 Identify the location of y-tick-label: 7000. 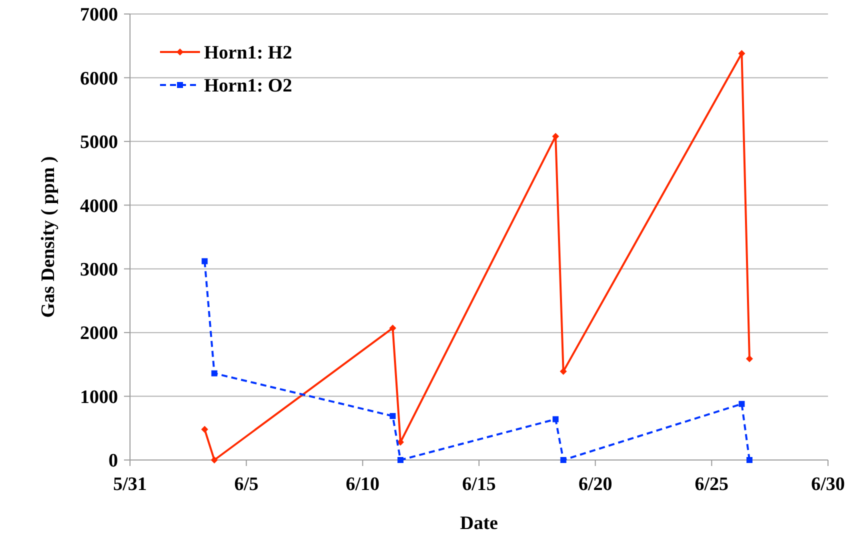
(99, 15).